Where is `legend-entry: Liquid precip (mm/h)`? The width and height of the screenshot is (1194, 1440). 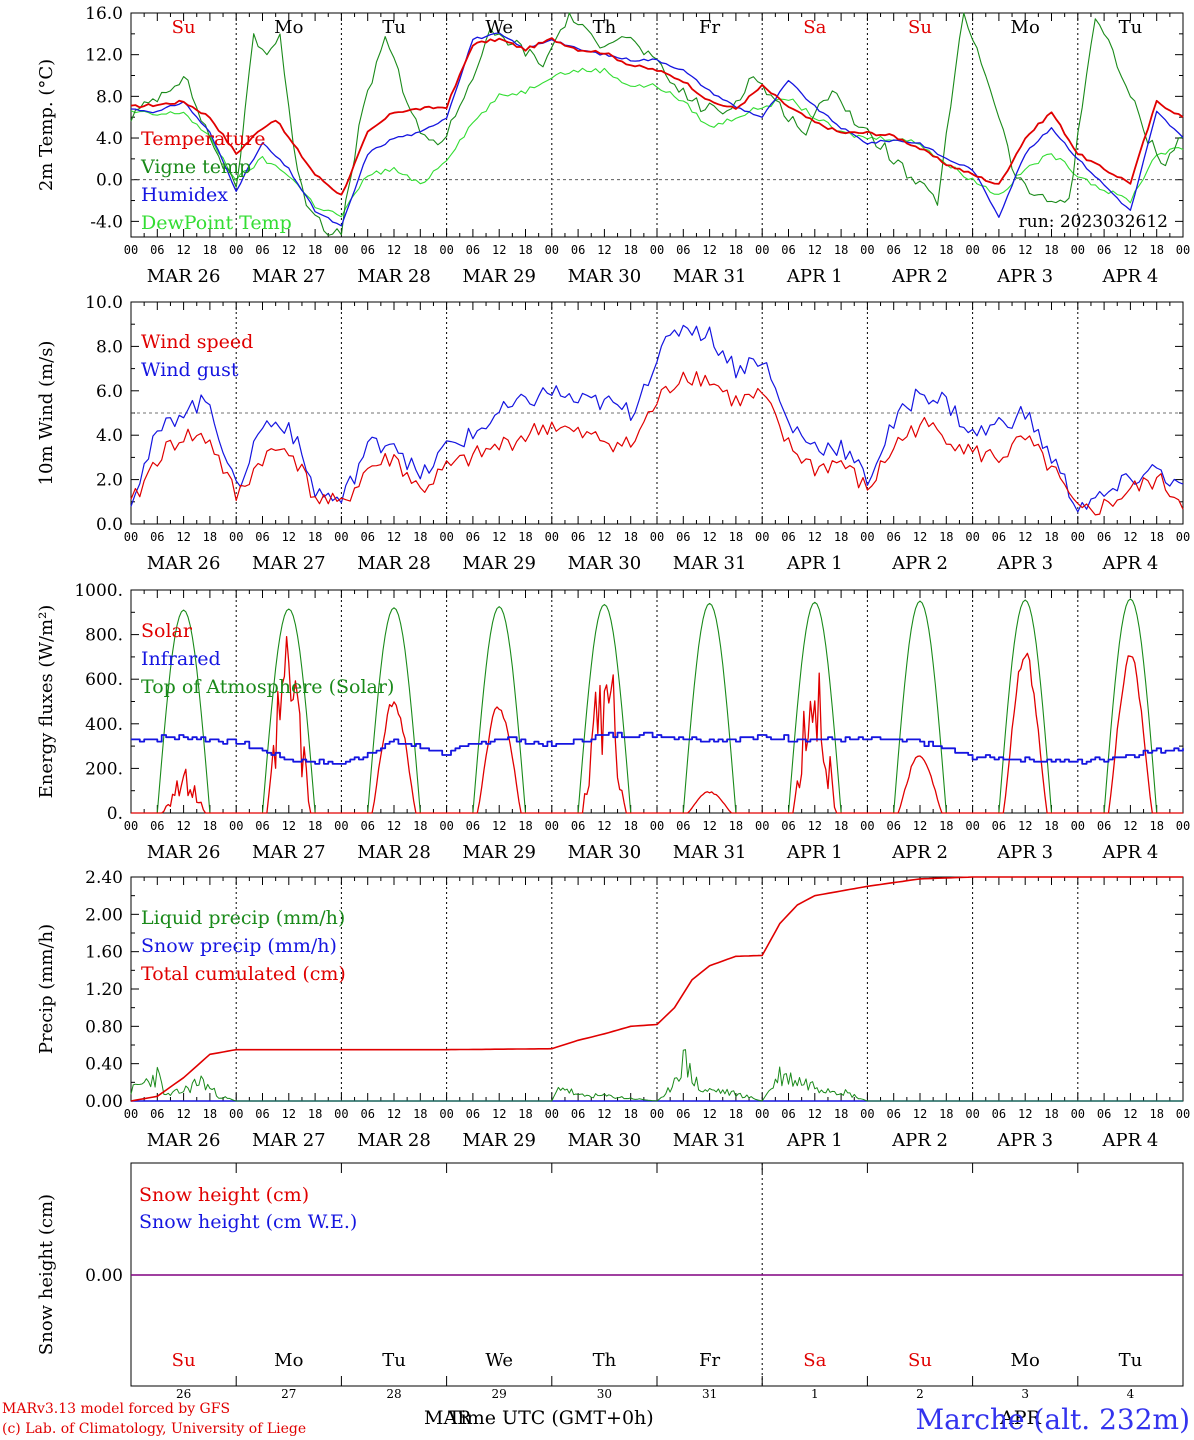 legend-entry: Liquid precip (mm/h) is located at coordinates (243, 918).